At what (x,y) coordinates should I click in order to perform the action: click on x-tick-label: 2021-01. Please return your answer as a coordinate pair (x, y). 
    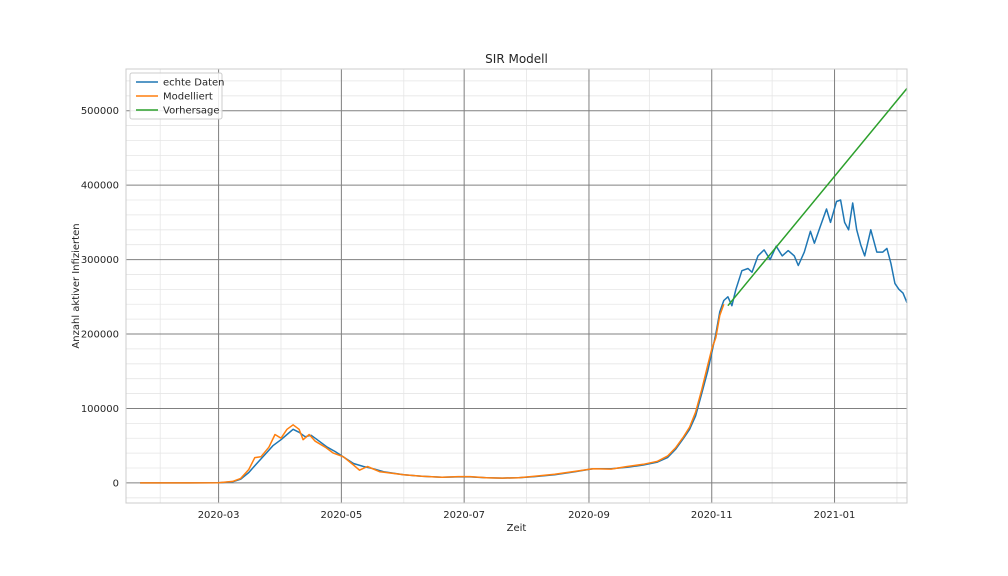
    Looking at the image, I should click on (835, 515).